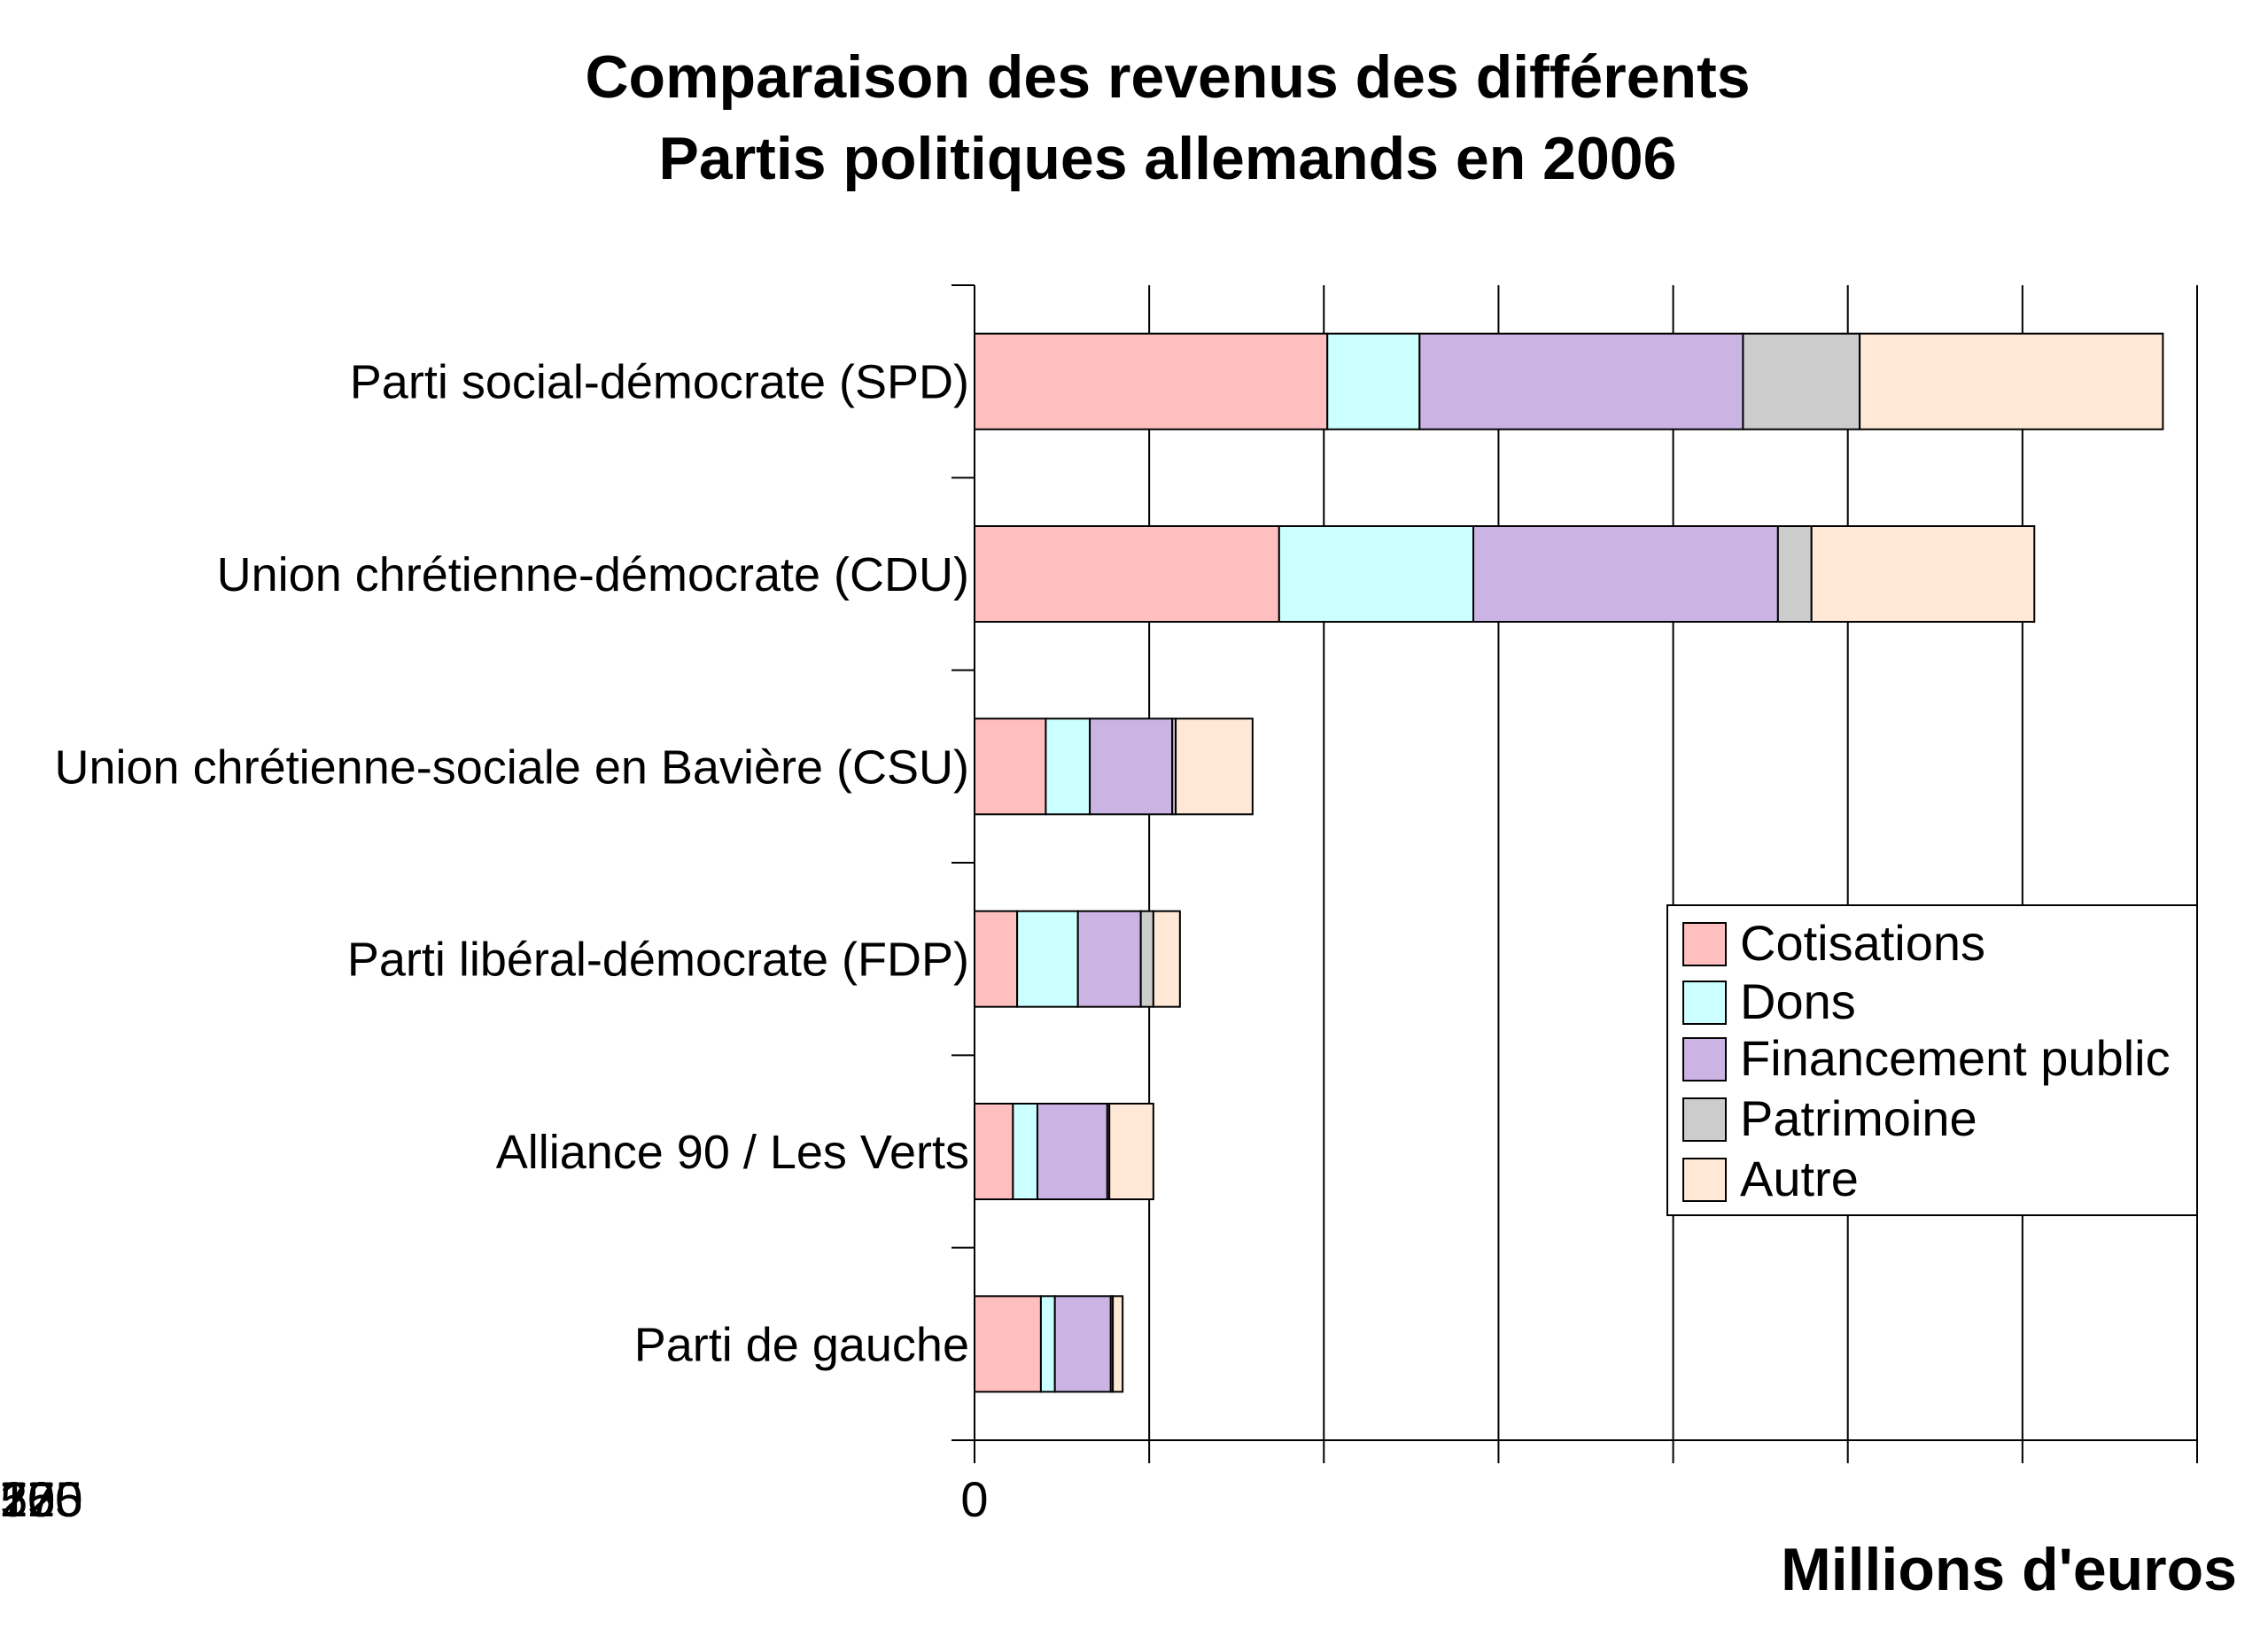 The width and height of the screenshot is (2268, 1628). I want to click on legend-label: Autre, so click(1799, 1178).